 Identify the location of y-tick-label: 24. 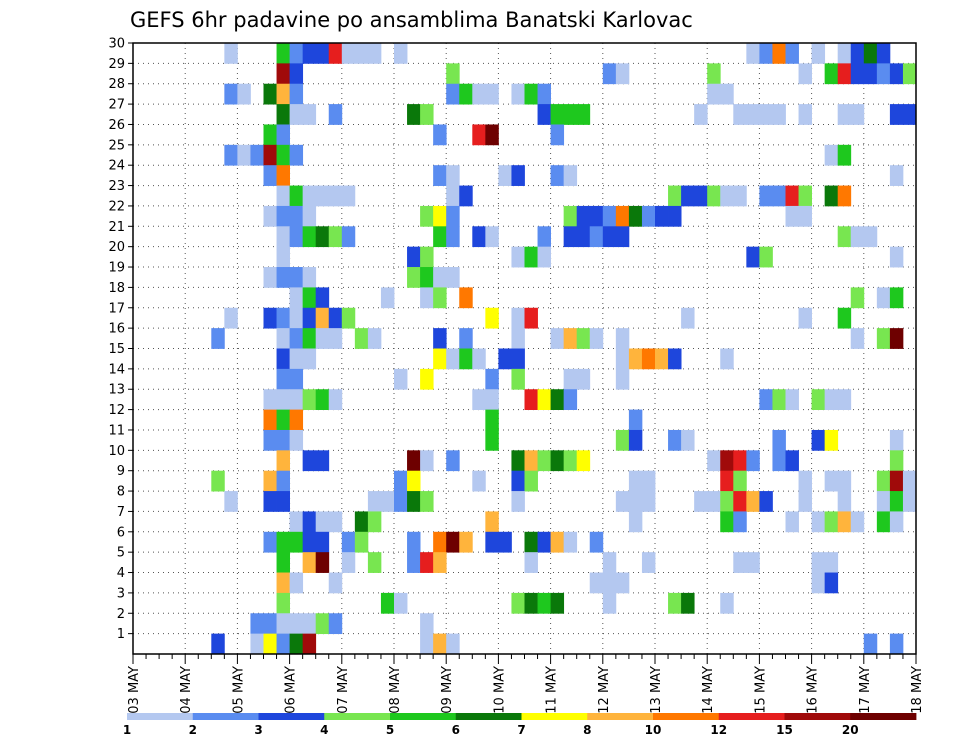
(116, 166).